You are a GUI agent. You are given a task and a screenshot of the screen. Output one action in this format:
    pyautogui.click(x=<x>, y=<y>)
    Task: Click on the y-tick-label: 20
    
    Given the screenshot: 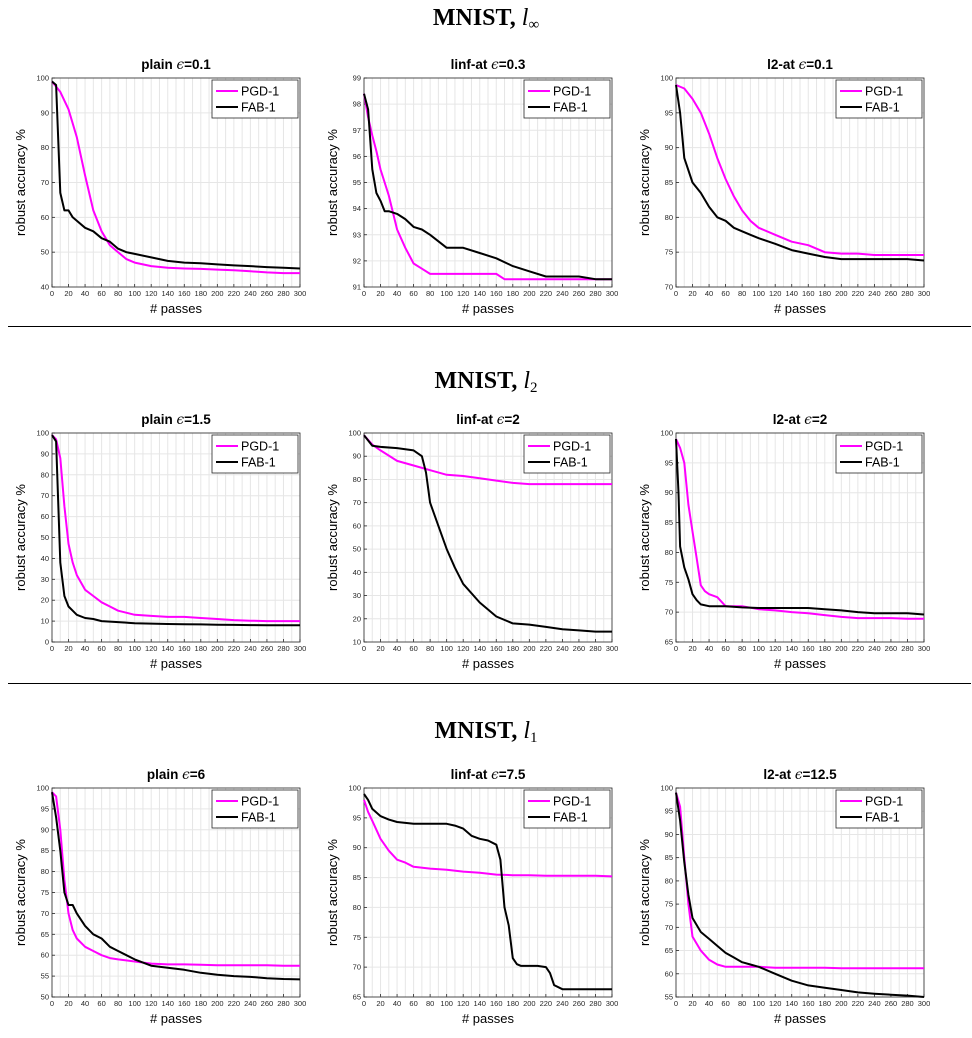 What is the action you would take?
    pyautogui.click(x=45, y=600)
    